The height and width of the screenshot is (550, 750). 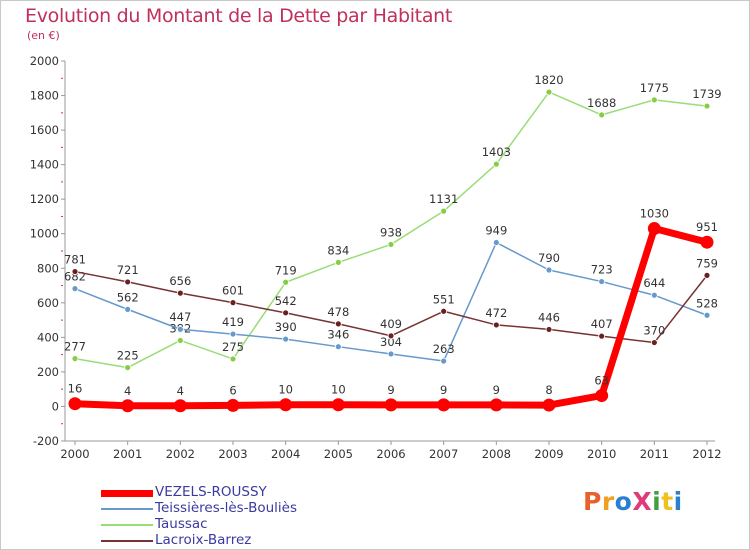 I want to click on y-tick-label: -200, so click(x=46, y=441).